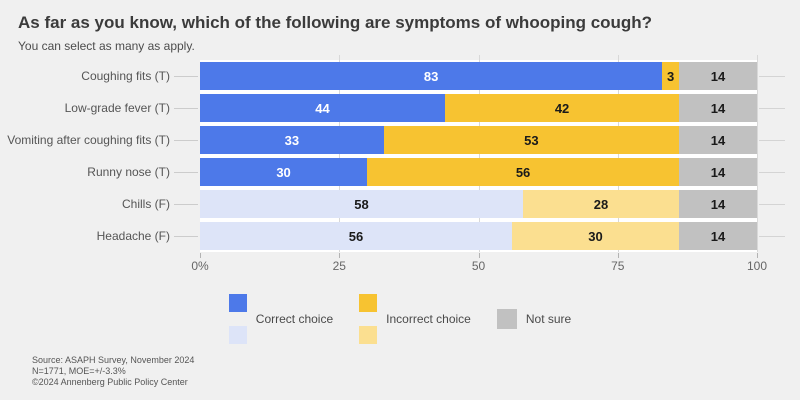 The width and height of the screenshot is (800, 400). What do you see at coordinates (284, 172) in the screenshot?
I see `bar-segment-correct-choice: 30` at bounding box center [284, 172].